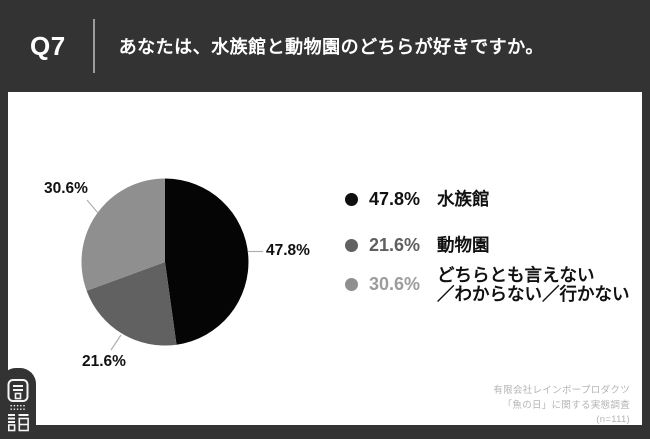  What do you see at coordinates (92, 206) in the screenshot?
I see `leader-line-neither` at bounding box center [92, 206].